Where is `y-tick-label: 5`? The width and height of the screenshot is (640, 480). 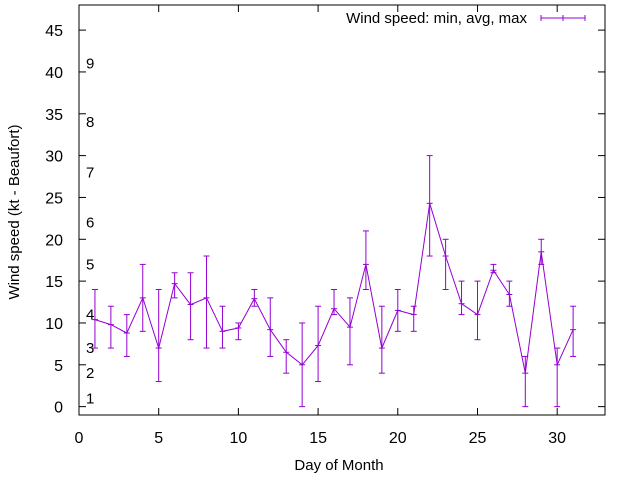
y-tick-label: 5 is located at coordinates (58, 366).